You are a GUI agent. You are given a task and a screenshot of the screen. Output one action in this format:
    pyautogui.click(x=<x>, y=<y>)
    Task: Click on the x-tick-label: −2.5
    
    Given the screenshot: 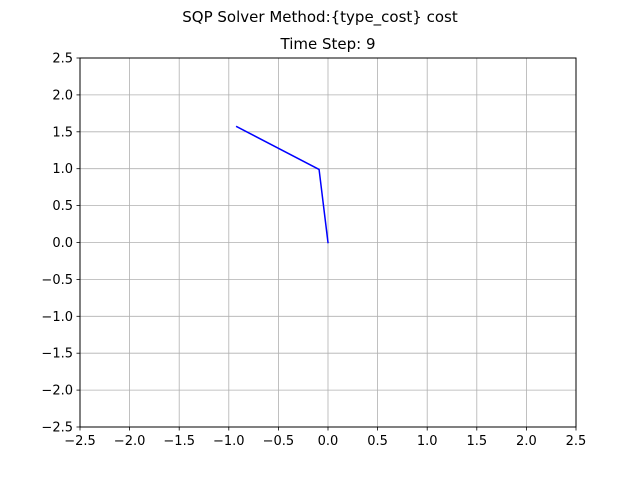 What is the action you would take?
    pyautogui.click(x=80, y=441)
    